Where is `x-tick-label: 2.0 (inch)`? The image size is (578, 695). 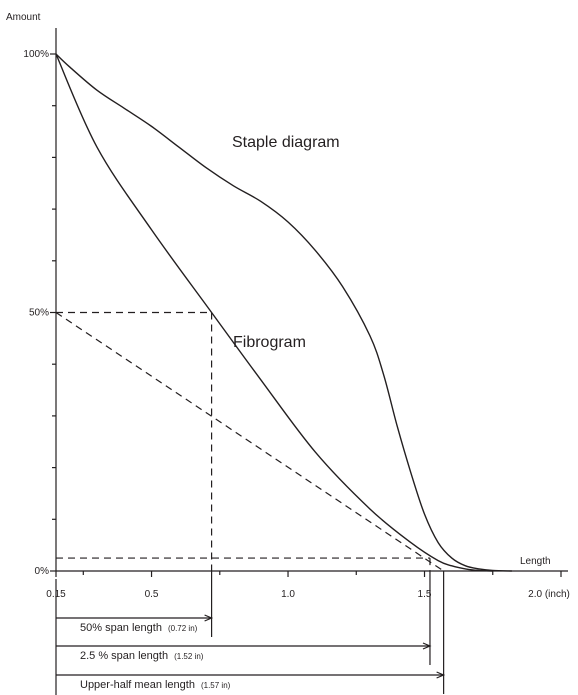 x-tick-label: 2.0 (inch) is located at coordinates (549, 594).